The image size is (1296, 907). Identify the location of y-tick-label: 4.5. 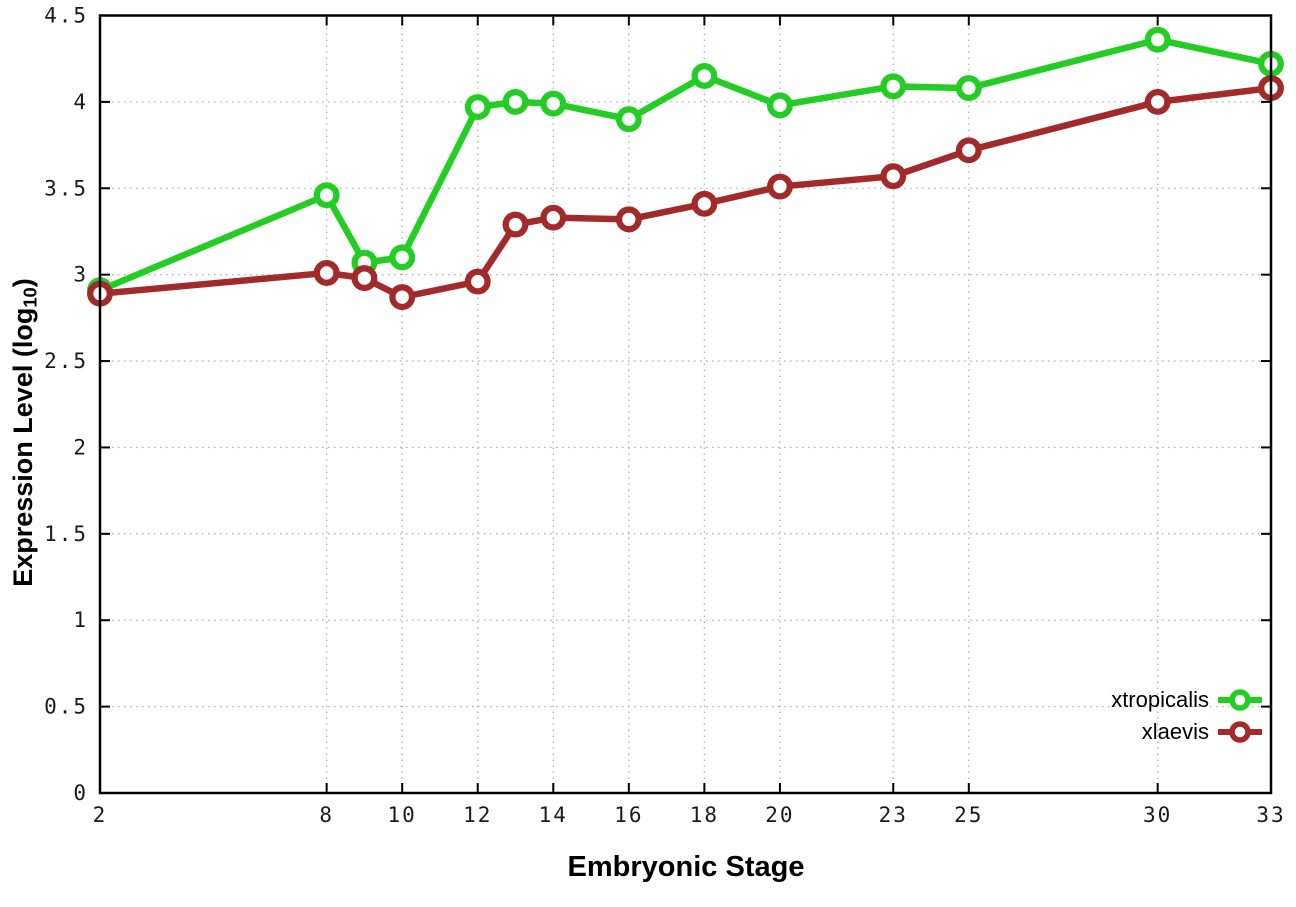
(66, 16).